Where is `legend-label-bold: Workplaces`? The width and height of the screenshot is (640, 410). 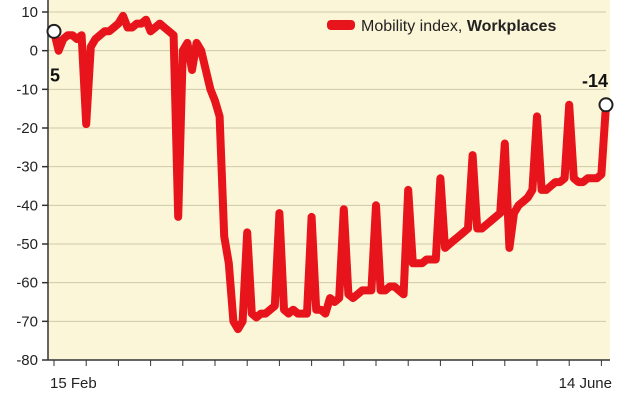
legend-label-bold: Workplaces is located at coordinates (512, 26).